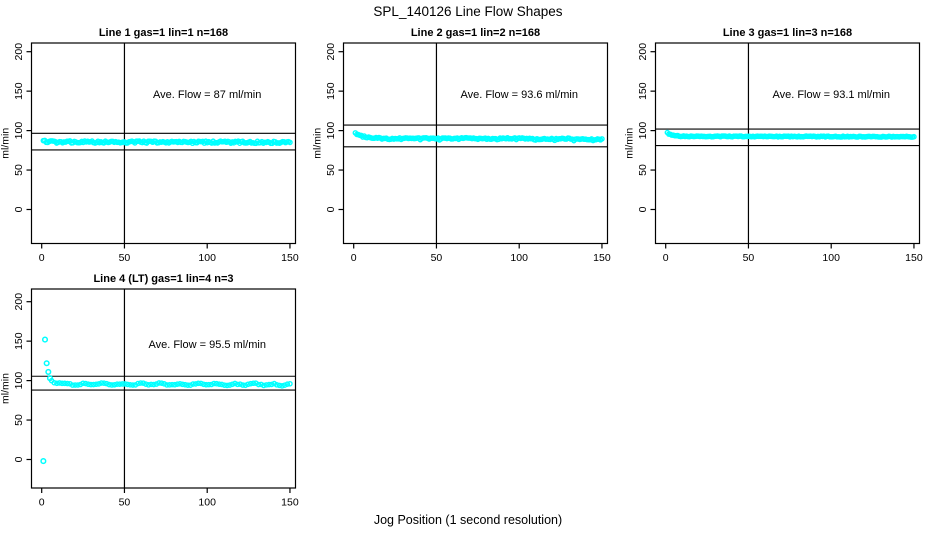 This screenshot has height=540, width=936. What do you see at coordinates (163, 33) in the screenshot?
I see `panel-title: Line 1 gas=1 lin=1 n=168` at bounding box center [163, 33].